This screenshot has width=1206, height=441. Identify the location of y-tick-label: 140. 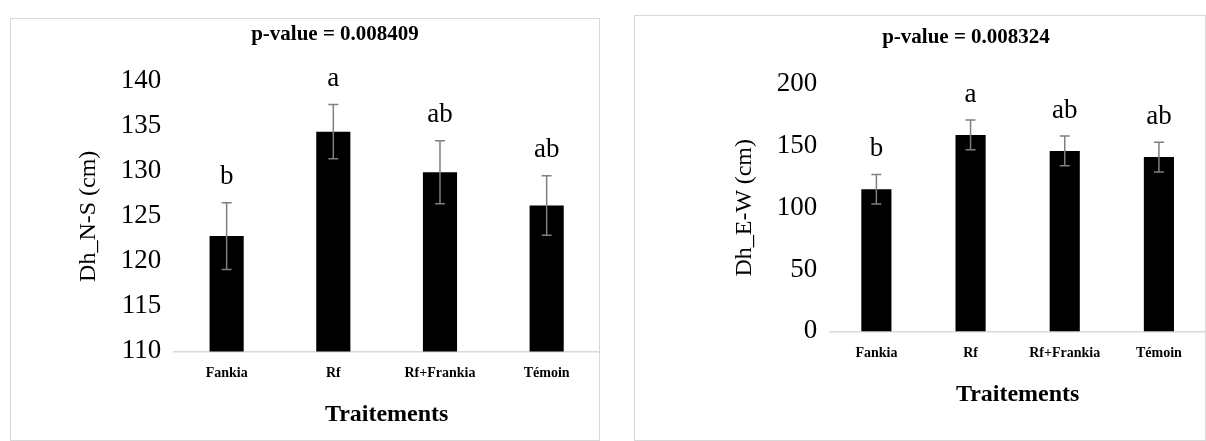
(141, 79).